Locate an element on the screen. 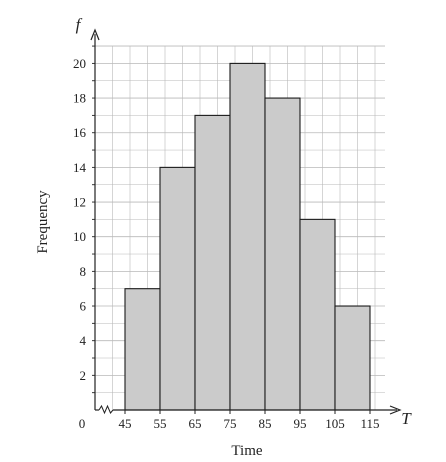  y-tick-label: 18 is located at coordinates (79, 98).